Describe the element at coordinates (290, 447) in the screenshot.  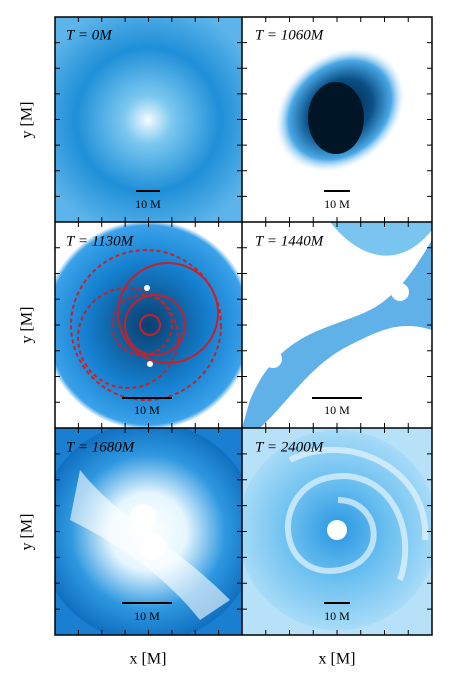
I see `time-label: T = 2400M` at that location.